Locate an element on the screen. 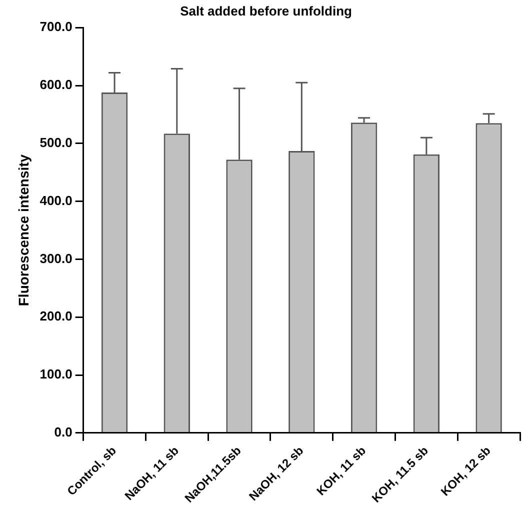 The width and height of the screenshot is (522, 509). y-tick-label: 0.0 is located at coordinates (63, 432).